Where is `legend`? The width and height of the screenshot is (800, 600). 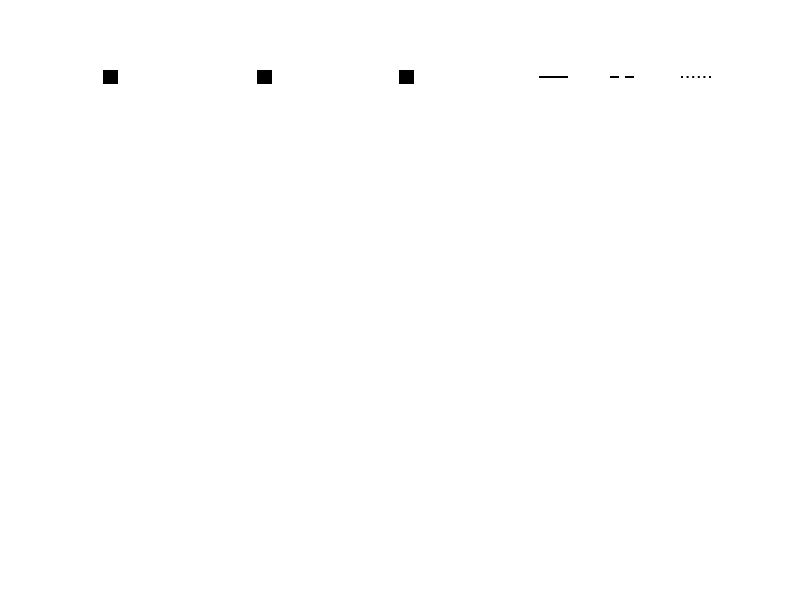 legend is located at coordinates (407, 77).